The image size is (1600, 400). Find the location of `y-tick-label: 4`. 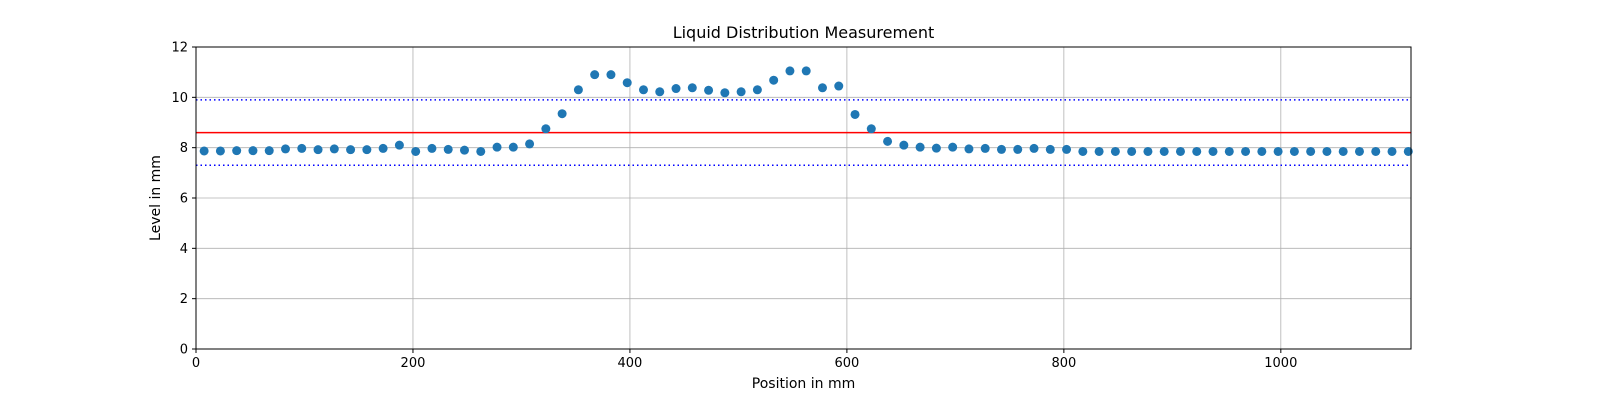

y-tick-label: 4 is located at coordinates (184, 249).